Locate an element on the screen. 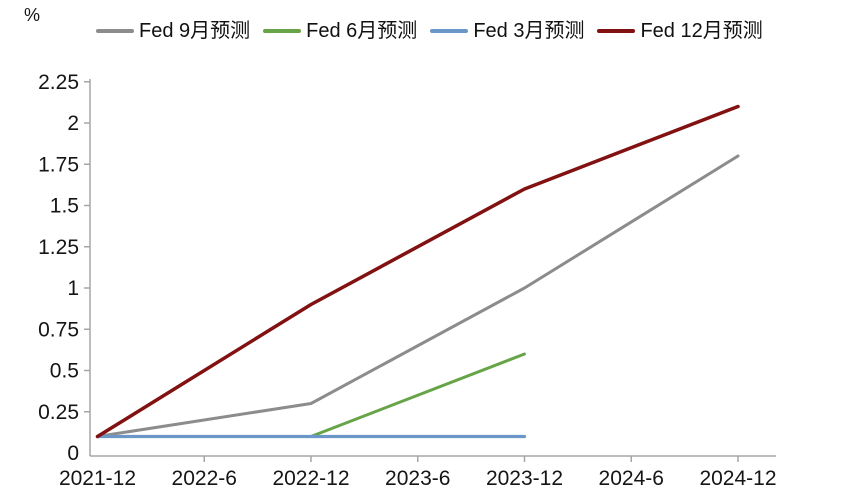  legend-item-0: Fed 9月预测 is located at coordinates (173, 31).